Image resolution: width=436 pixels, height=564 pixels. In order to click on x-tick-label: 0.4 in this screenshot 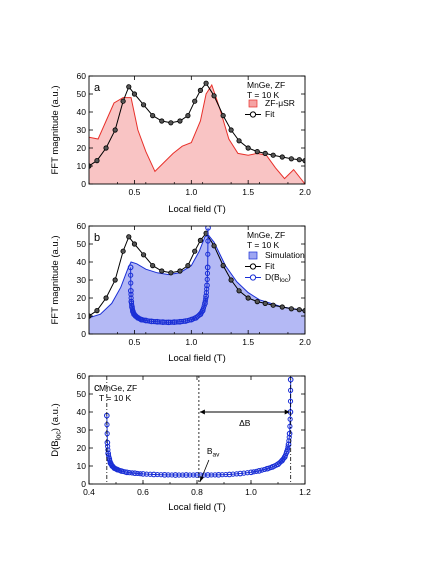, I will do `click(89, 492)`.